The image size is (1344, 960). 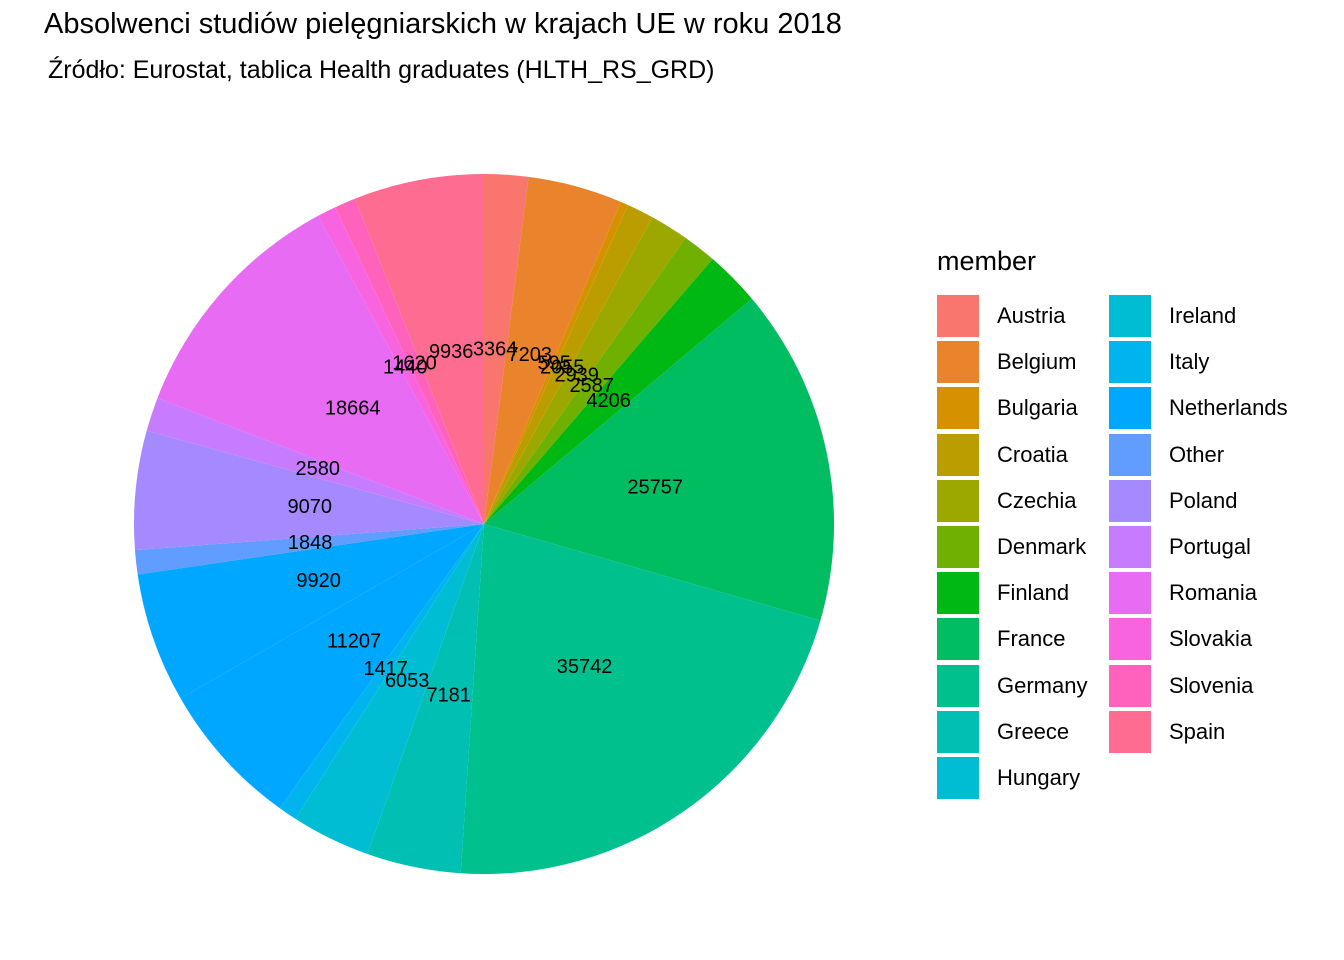 What do you see at coordinates (530, 355) in the screenshot?
I see `slice-value-label: 7203` at bounding box center [530, 355].